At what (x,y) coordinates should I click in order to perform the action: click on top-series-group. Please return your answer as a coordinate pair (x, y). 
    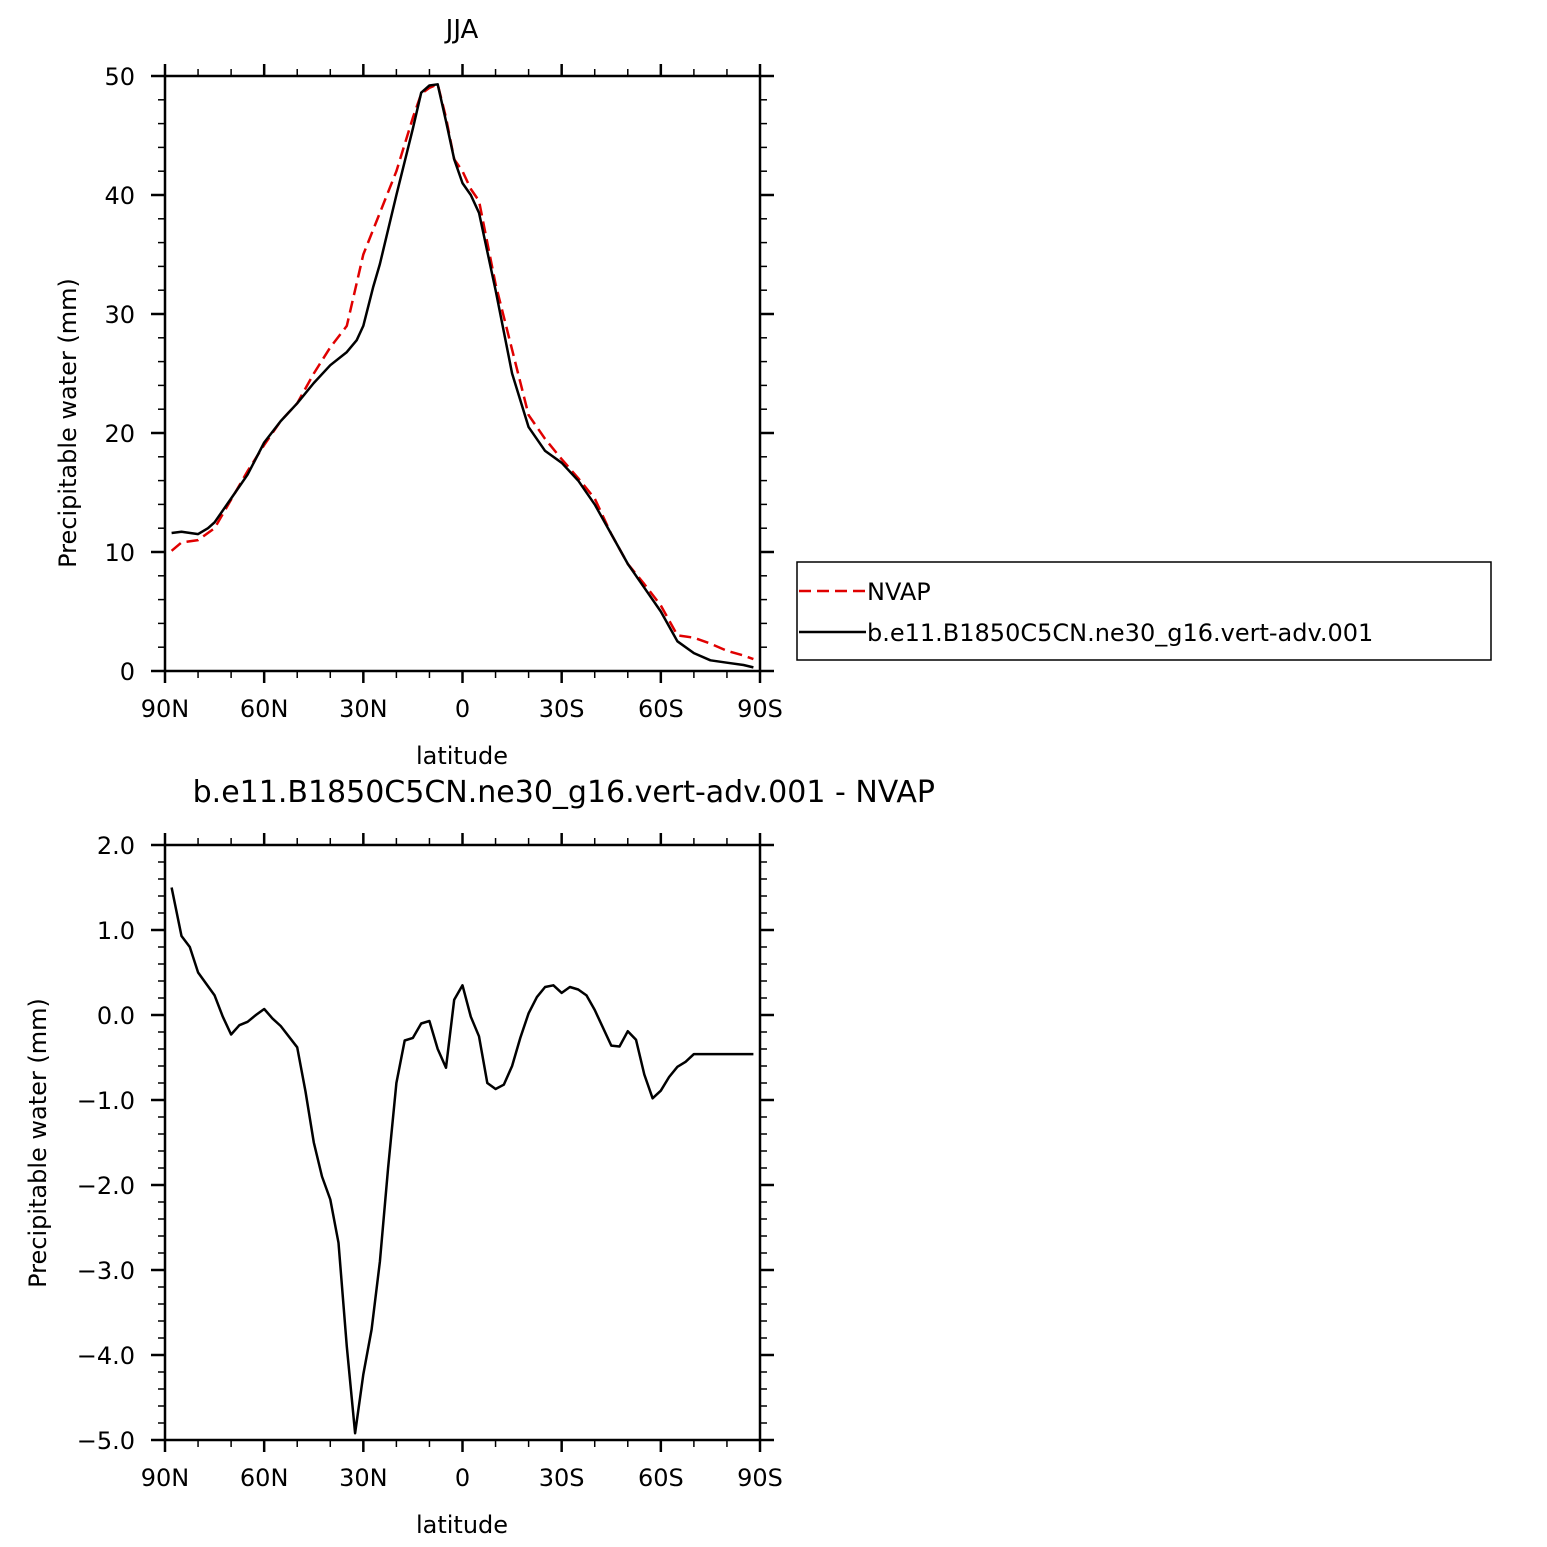
    Looking at the image, I should click on (462, 376).